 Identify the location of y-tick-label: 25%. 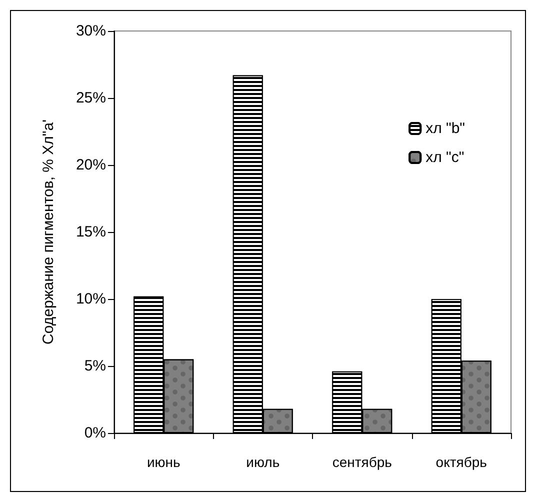
(91, 98).